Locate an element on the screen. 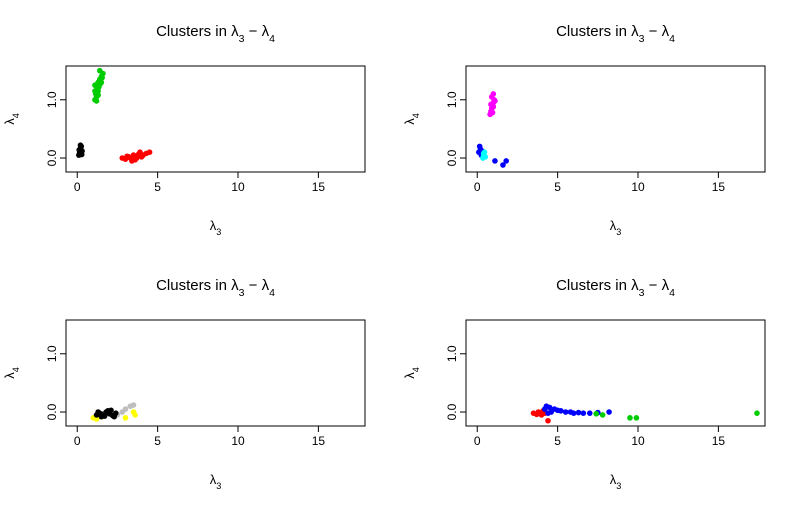 The width and height of the screenshot is (800, 508). y-axis-label-symbol: λ is located at coordinates (409, 375).